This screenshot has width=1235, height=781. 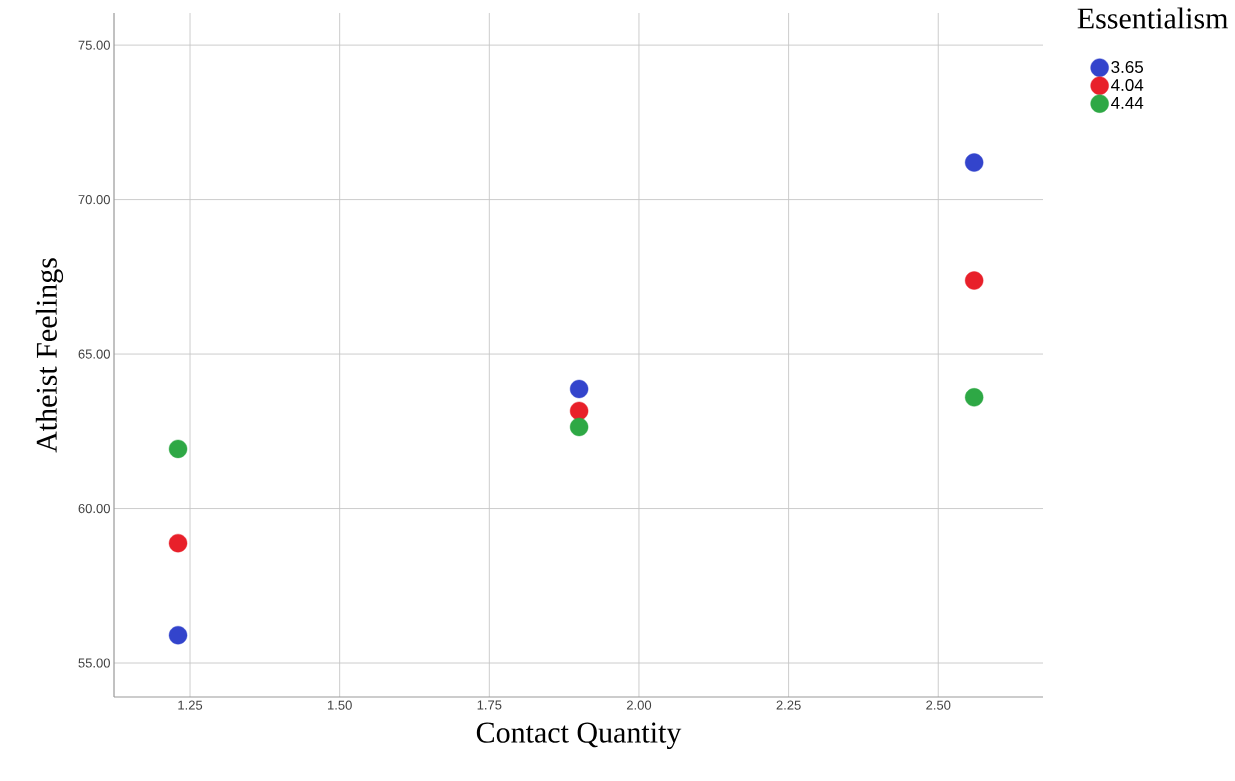 What do you see at coordinates (1127, 85) in the screenshot?
I see `legend-label: 4.04` at bounding box center [1127, 85].